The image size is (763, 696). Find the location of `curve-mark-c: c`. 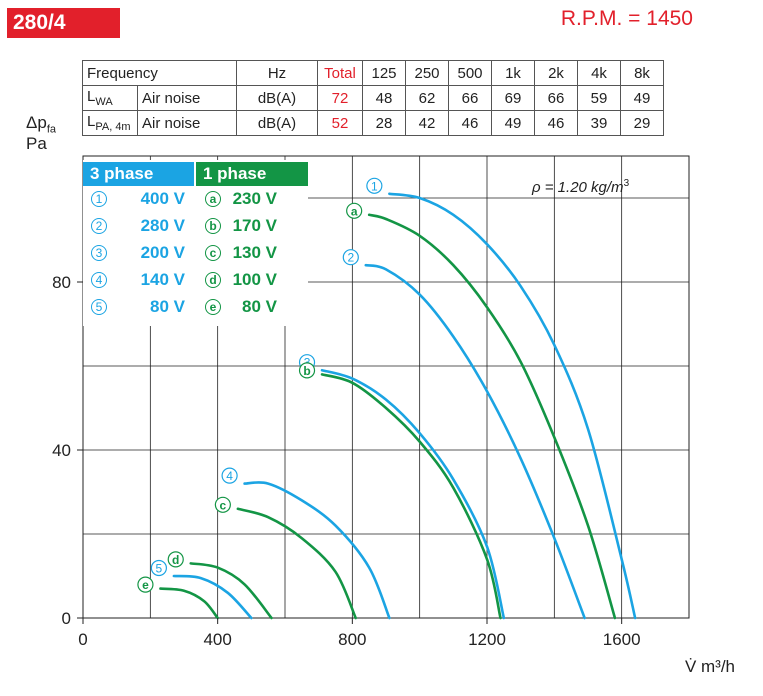

curve-mark-c: c is located at coordinates (222, 504).